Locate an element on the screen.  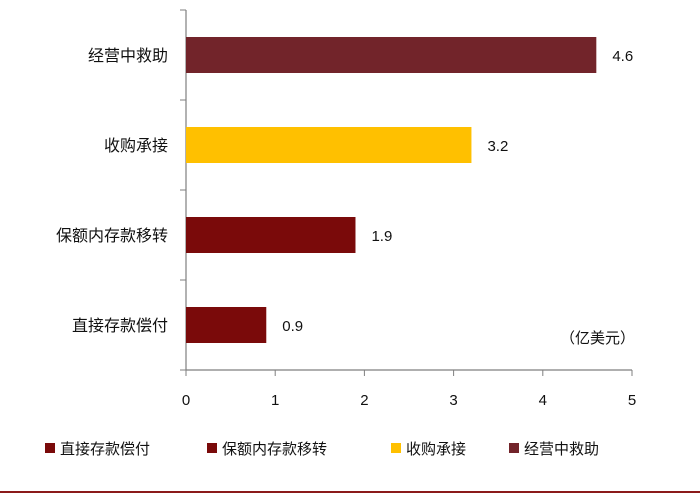
data-label: 4.6 is located at coordinates (622, 56).